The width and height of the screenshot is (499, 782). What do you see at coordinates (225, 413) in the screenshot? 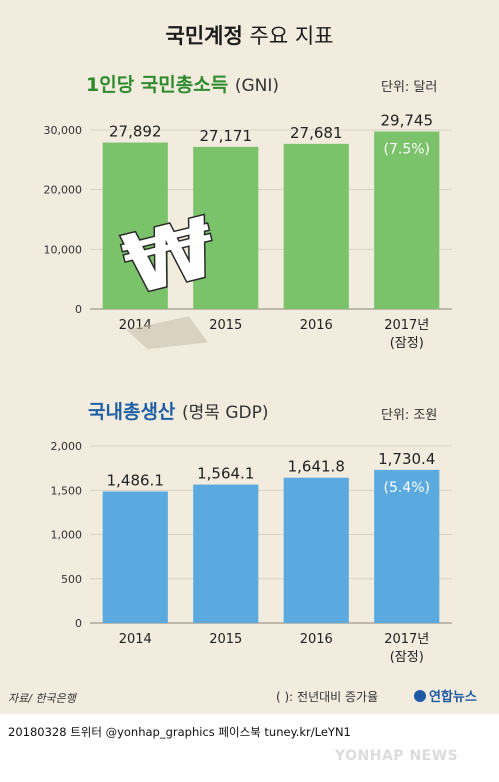
I see `gdp-title-sub: (명목 GDP)` at bounding box center [225, 413].